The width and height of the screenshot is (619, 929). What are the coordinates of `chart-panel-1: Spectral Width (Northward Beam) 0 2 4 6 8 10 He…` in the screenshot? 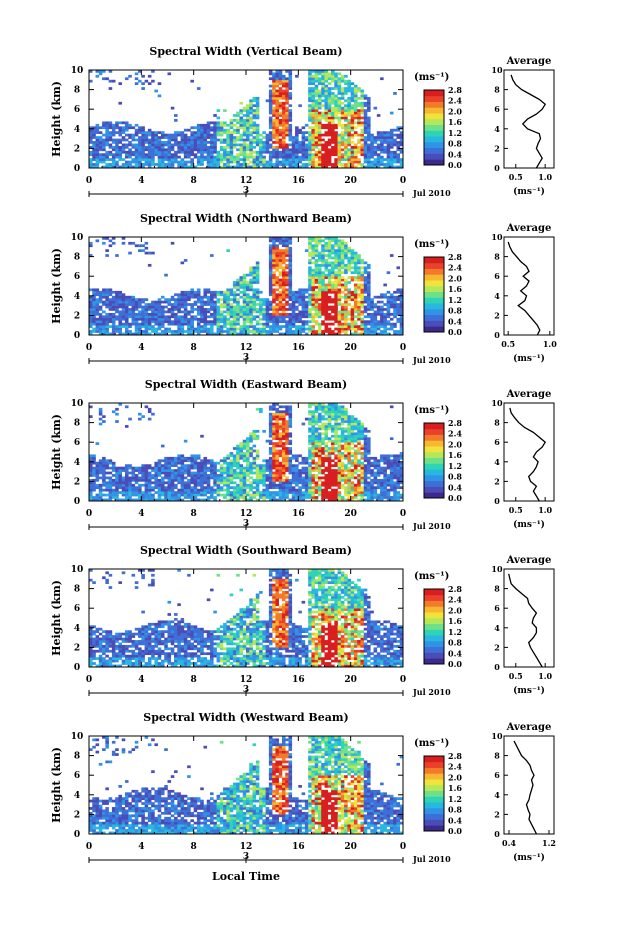 It's located at (303, 288).